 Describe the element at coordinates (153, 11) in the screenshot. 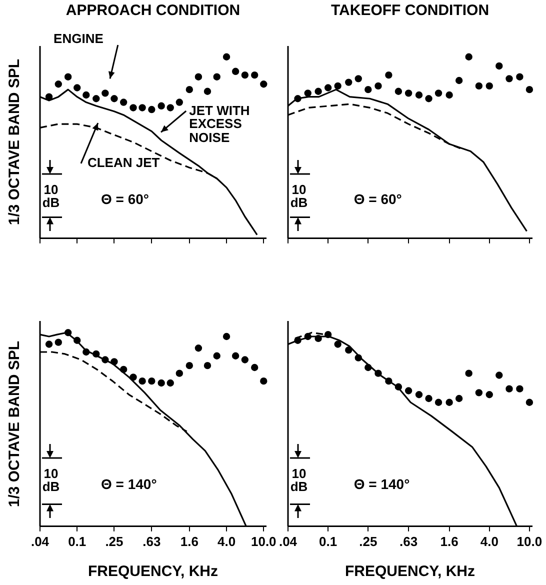

I see `chart-title: APPROACH CONDITION` at that location.